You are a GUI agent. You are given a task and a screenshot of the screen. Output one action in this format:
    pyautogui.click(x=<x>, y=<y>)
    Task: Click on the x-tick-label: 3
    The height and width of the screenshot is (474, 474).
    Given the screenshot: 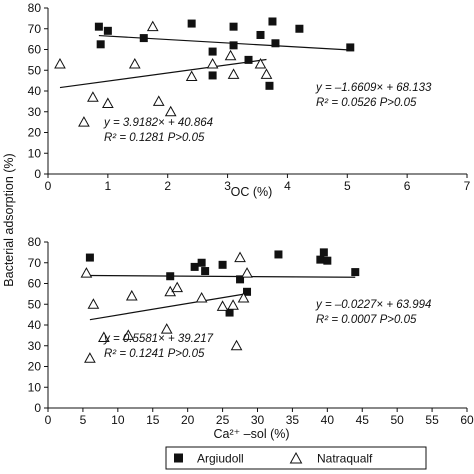 What is the action you would take?
    pyautogui.click(x=227, y=186)
    